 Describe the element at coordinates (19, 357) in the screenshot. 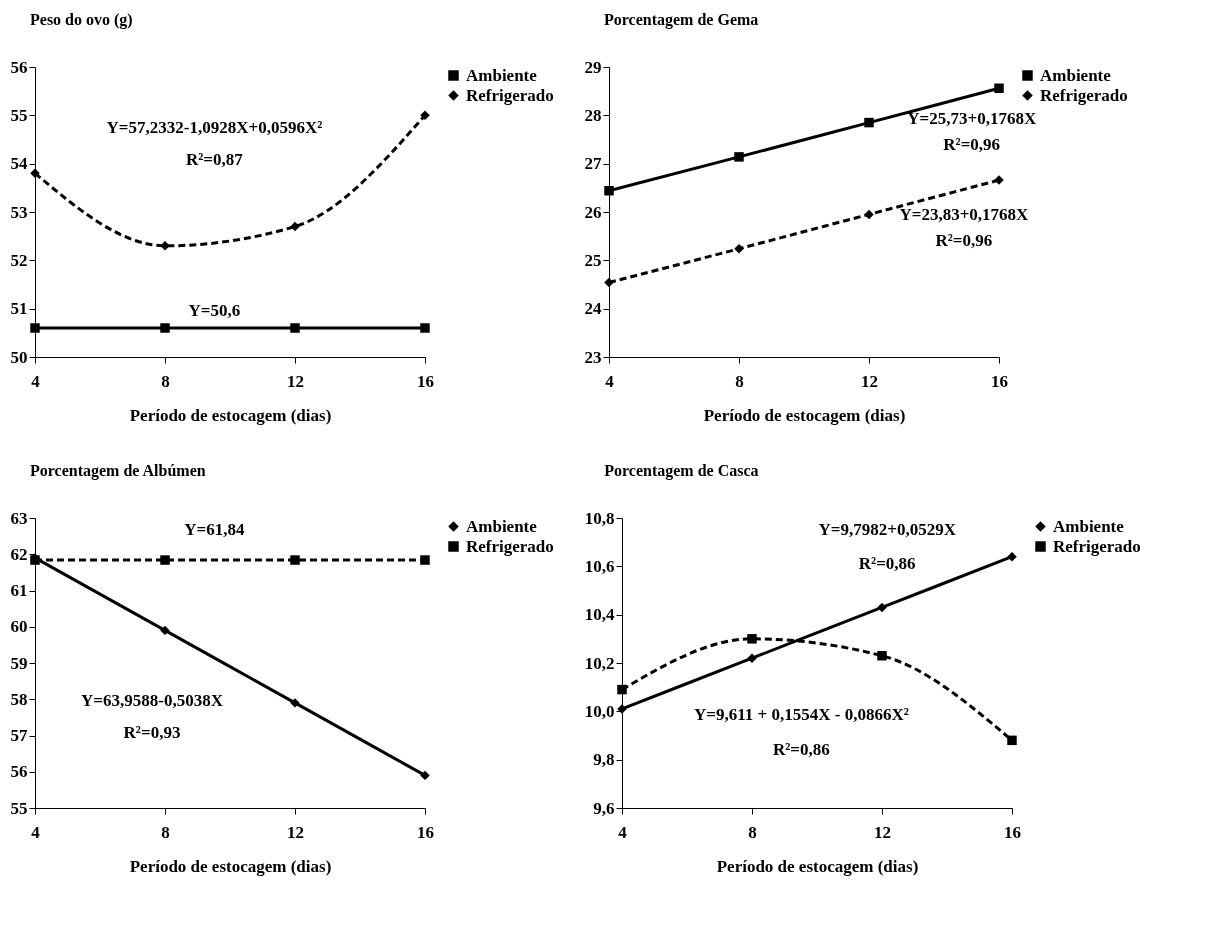

I see `y-tick-label: 50` at that location.